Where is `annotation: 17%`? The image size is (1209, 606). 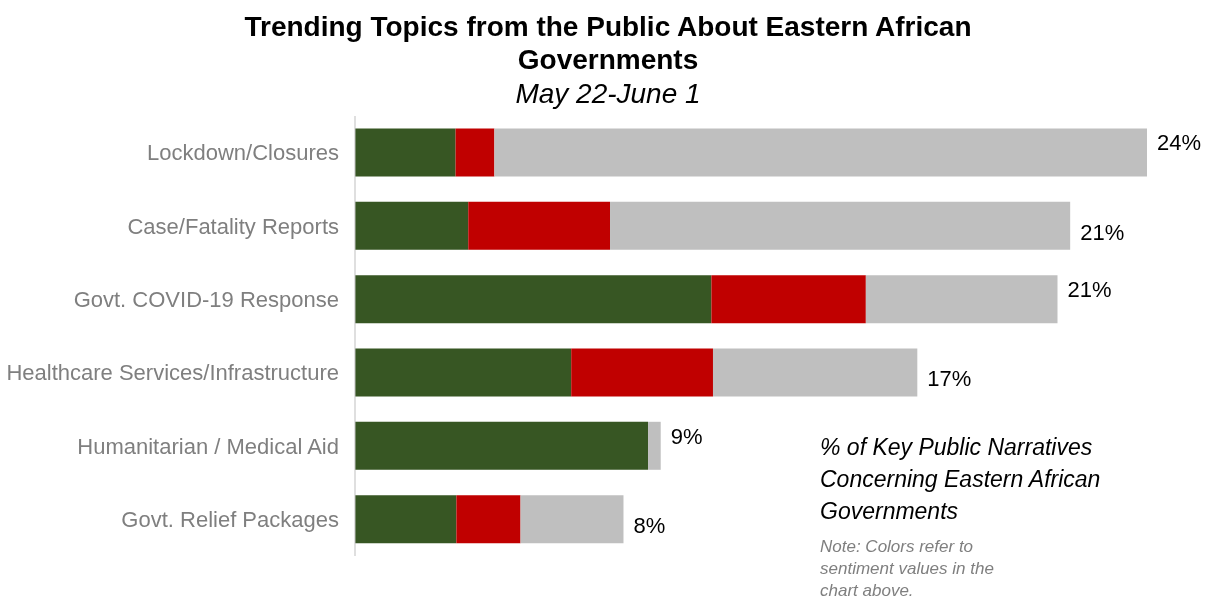
annotation: 17% is located at coordinates (949, 379).